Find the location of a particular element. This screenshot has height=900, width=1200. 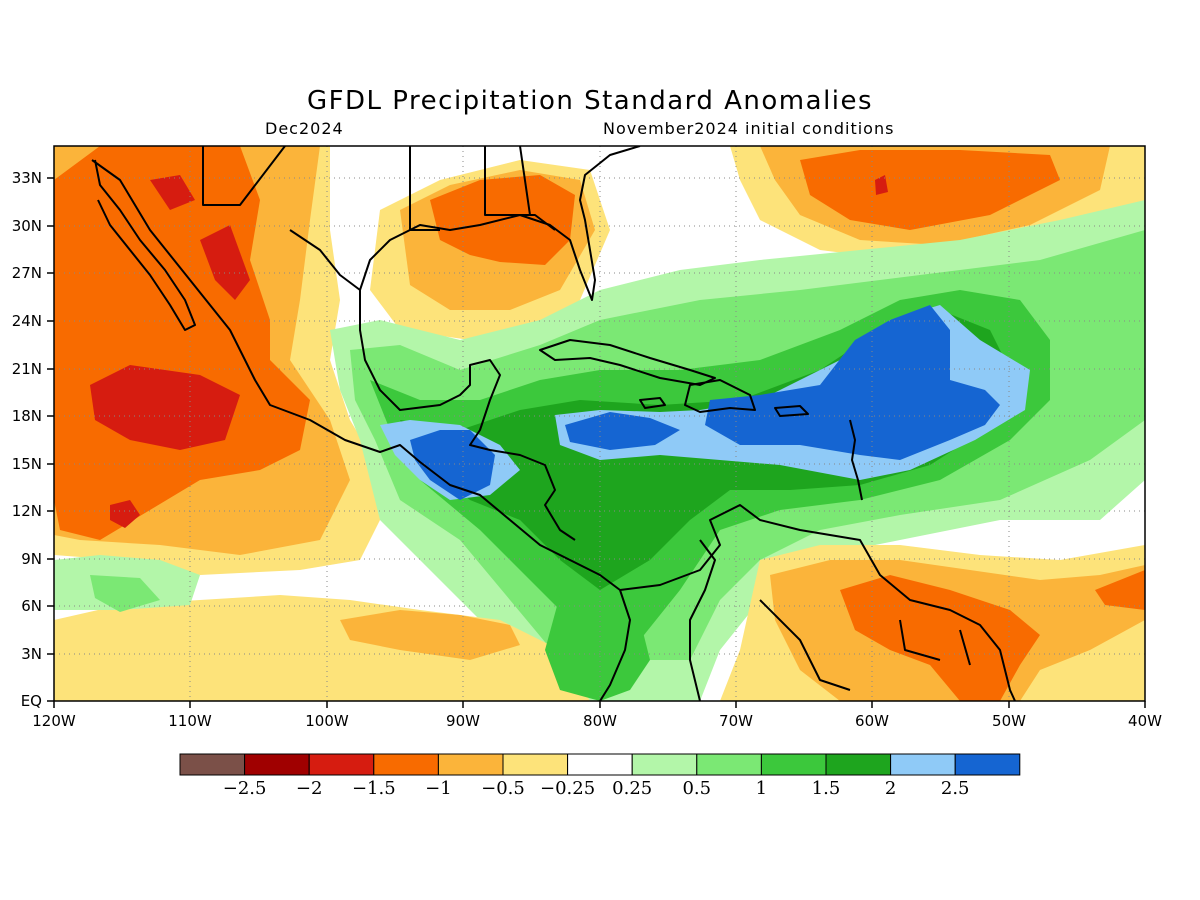

legend-label-11: 2.5 is located at coordinates (955, 788).